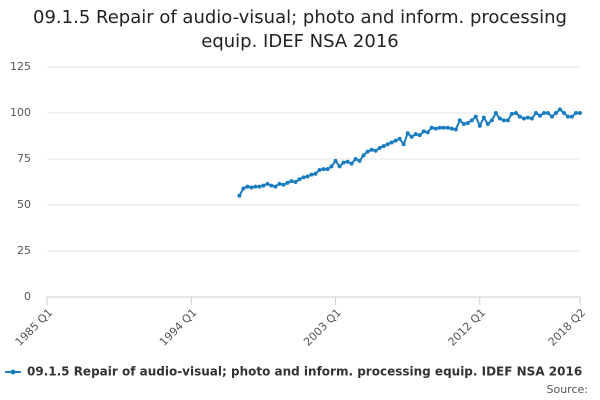  What do you see at coordinates (467, 327) in the screenshot?
I see `x-tick-label: 2012 Q1` at bounding box center [467, 327].